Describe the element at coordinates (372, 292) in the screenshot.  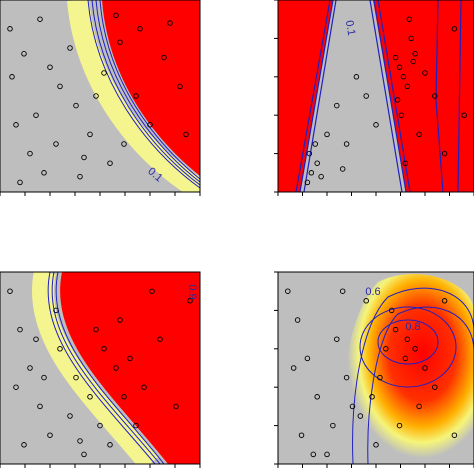
I see `contour-label: 0.6` at that location.